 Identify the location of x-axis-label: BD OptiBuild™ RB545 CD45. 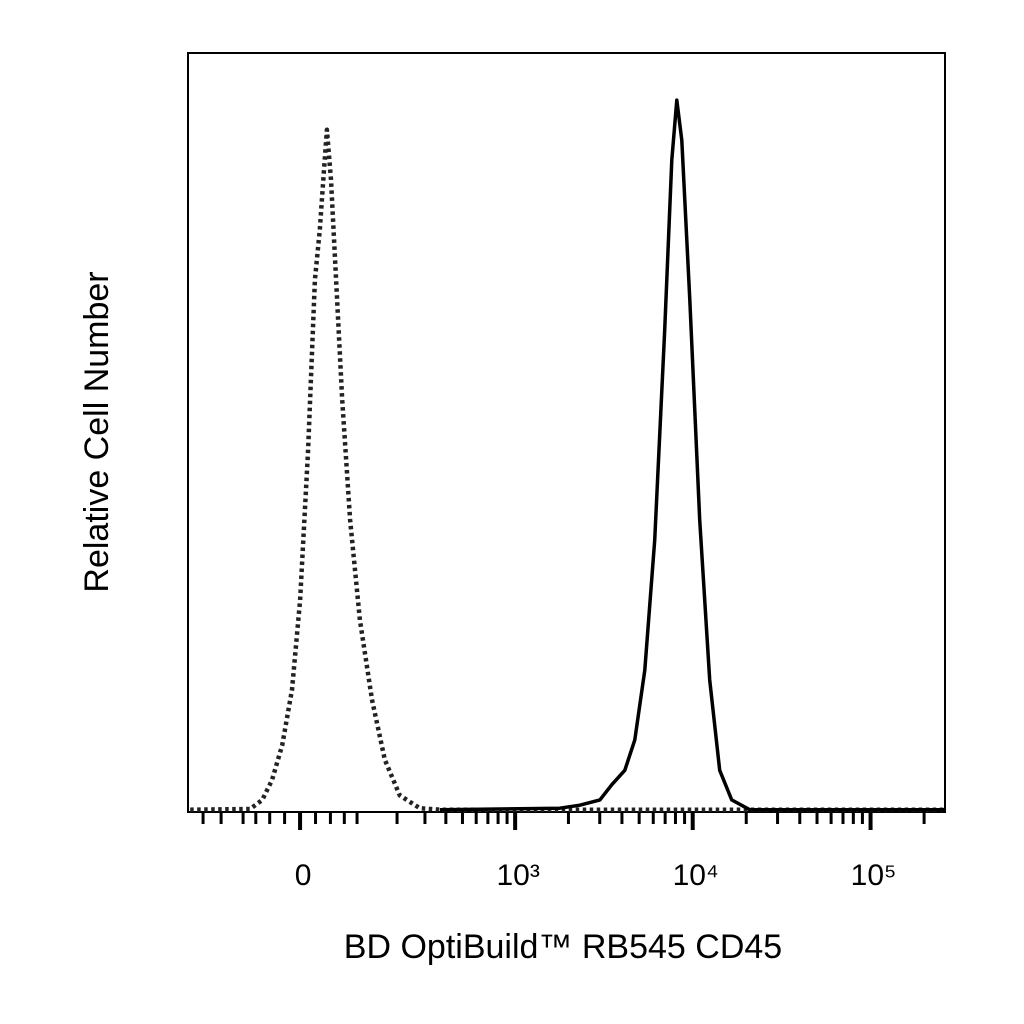
(563, 947).